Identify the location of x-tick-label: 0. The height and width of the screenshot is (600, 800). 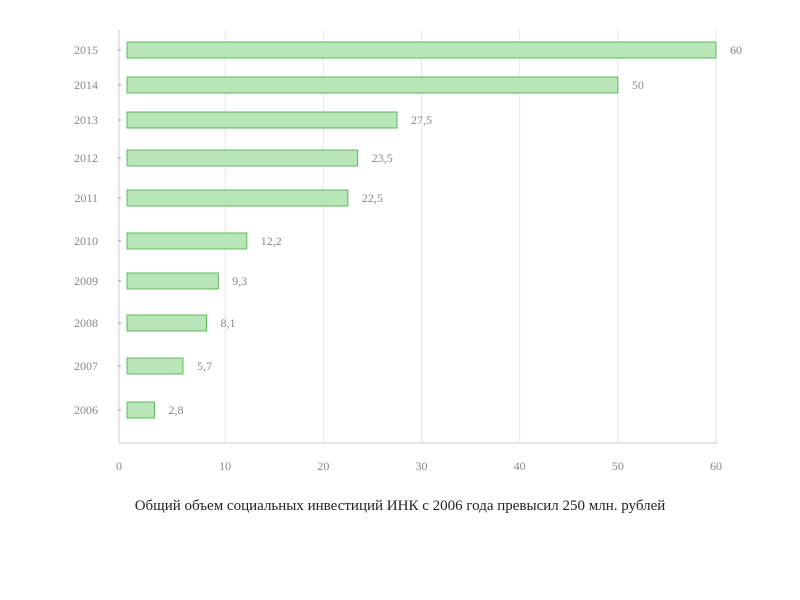
(119, 466).